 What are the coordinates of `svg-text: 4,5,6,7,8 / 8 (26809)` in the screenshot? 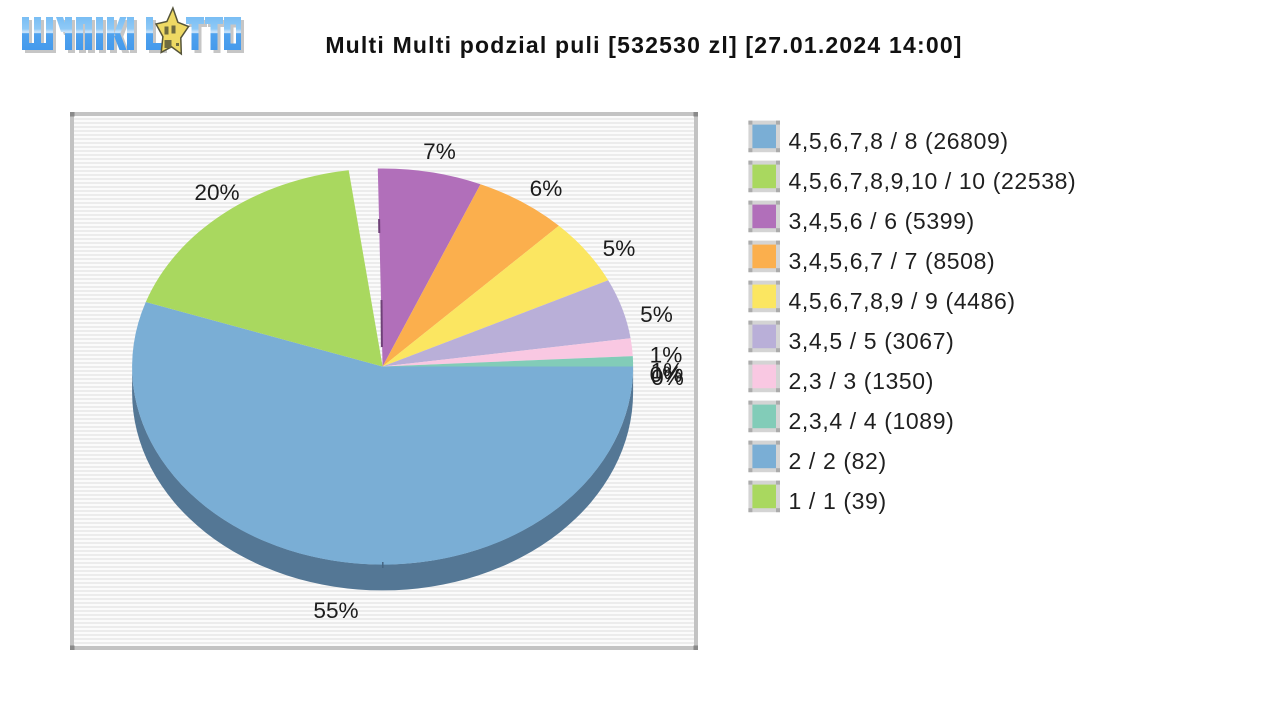 It's located at (899, 141).